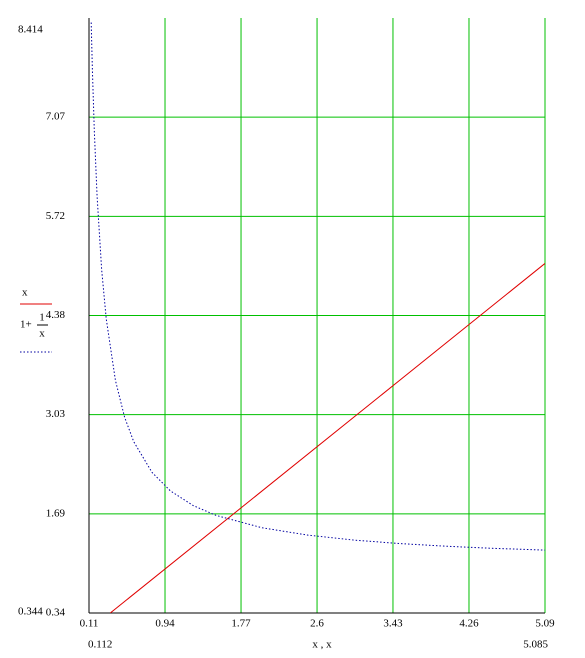 Image resolution: width=585 pixels, height=658 pixels. Describe the element at coordinates (30, 612) in the screenshot. I see `y-min-label: 0.344` at that location.